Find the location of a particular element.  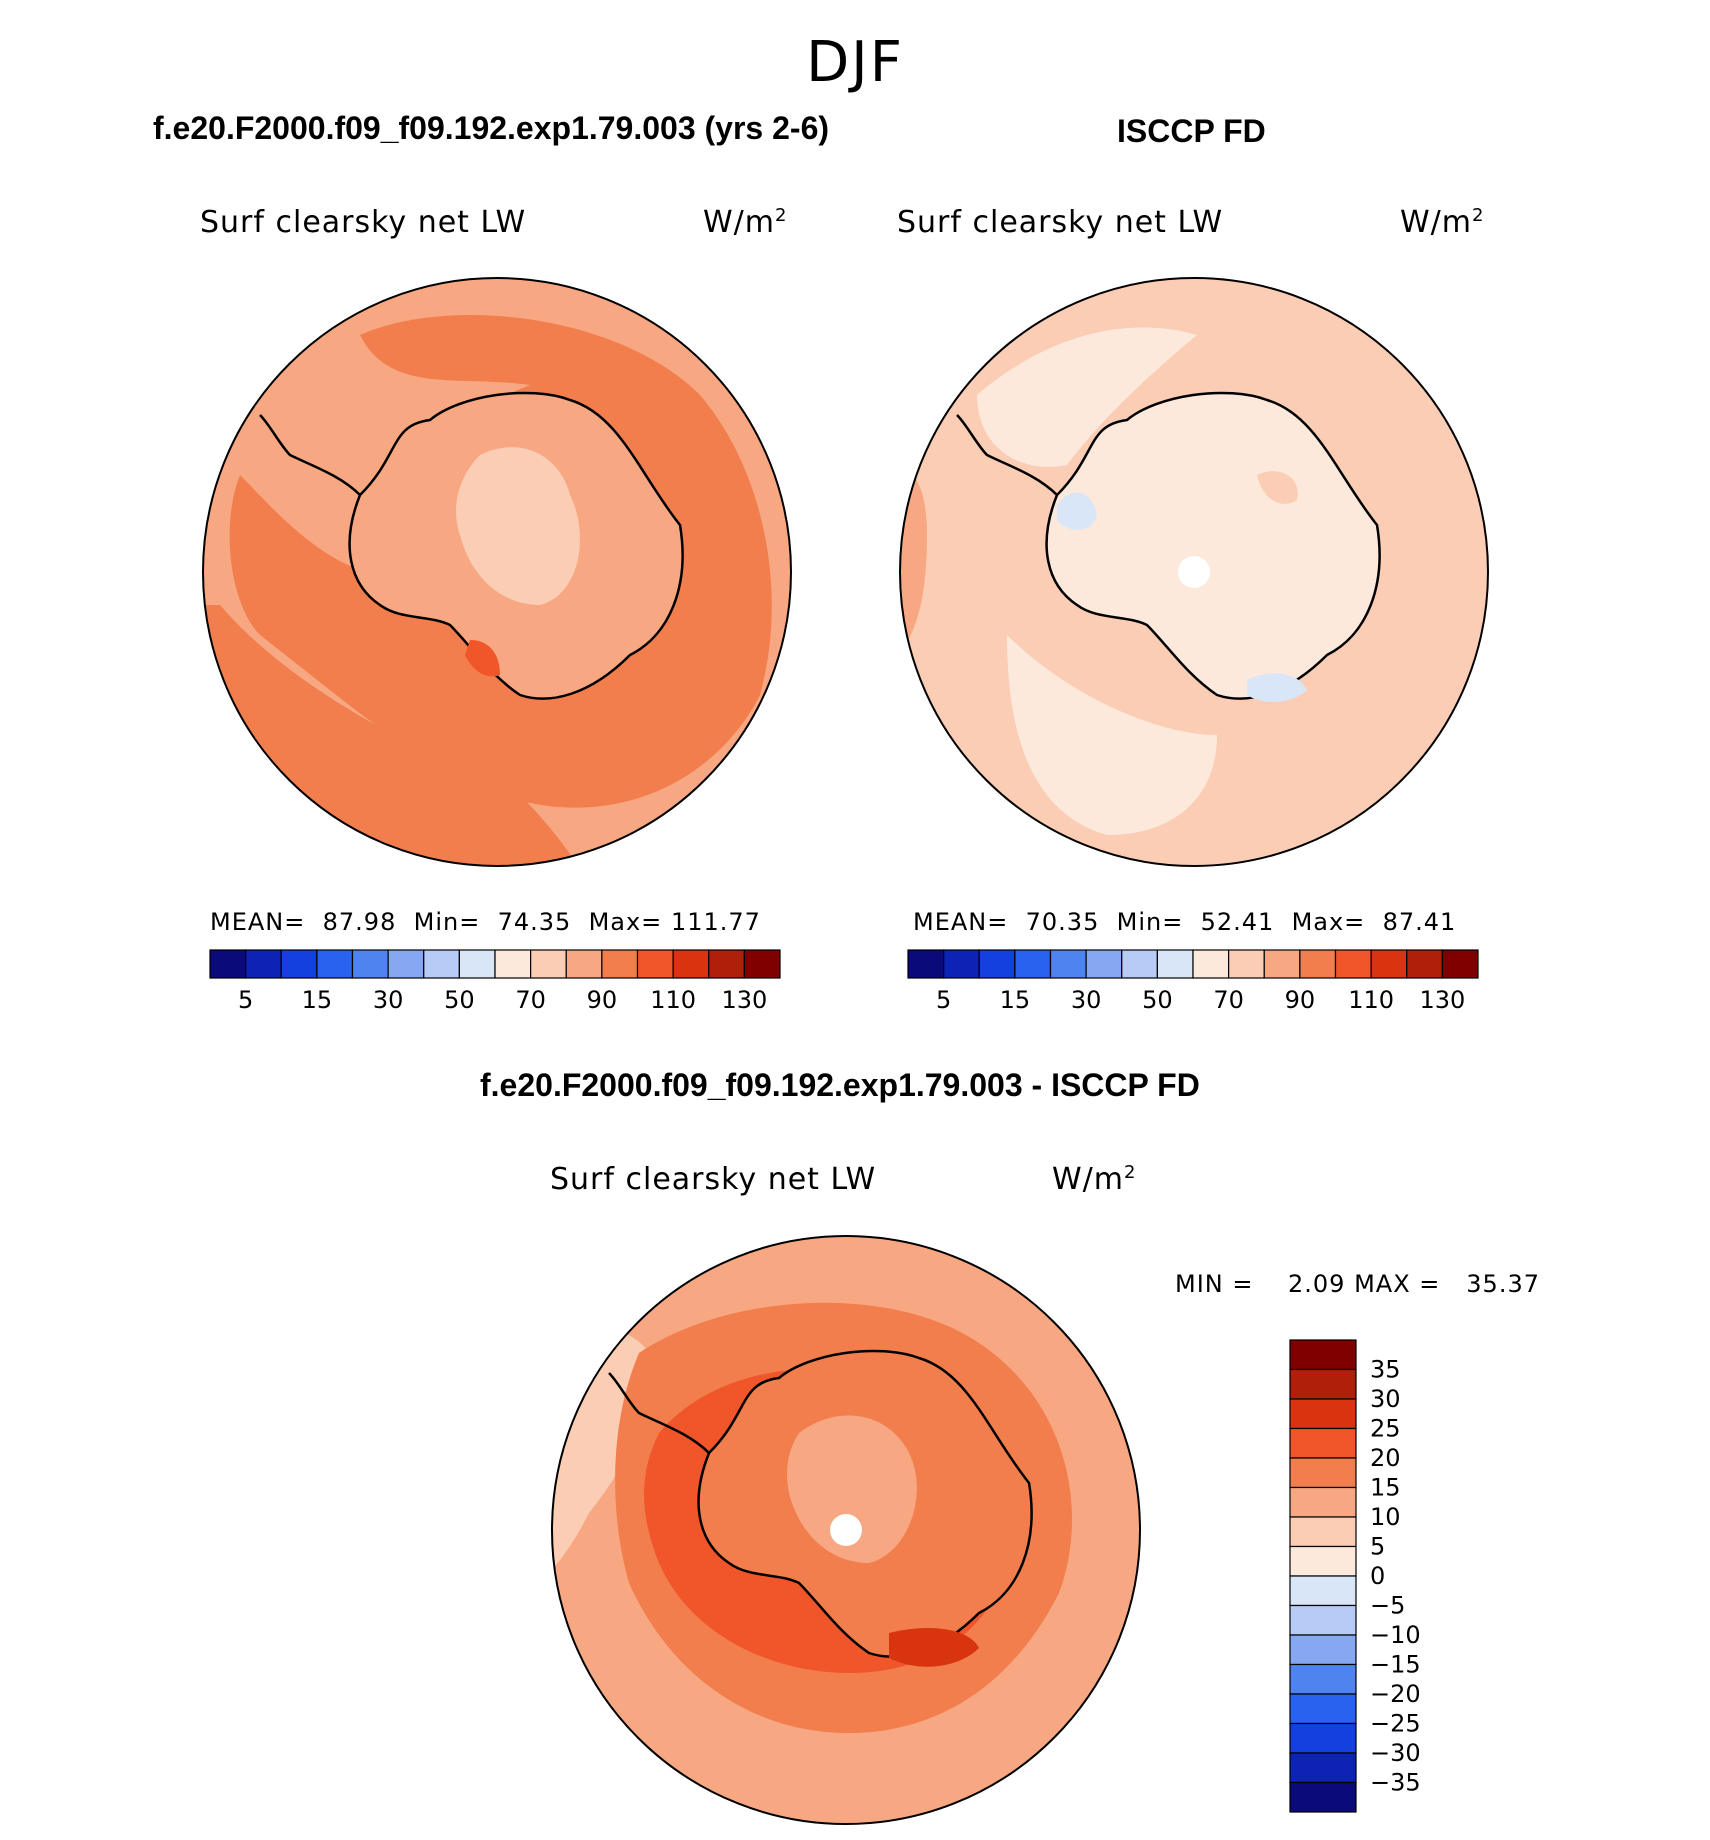

obs-colorbar-tick-label: 50 is located at coordinates (1157, 1000).